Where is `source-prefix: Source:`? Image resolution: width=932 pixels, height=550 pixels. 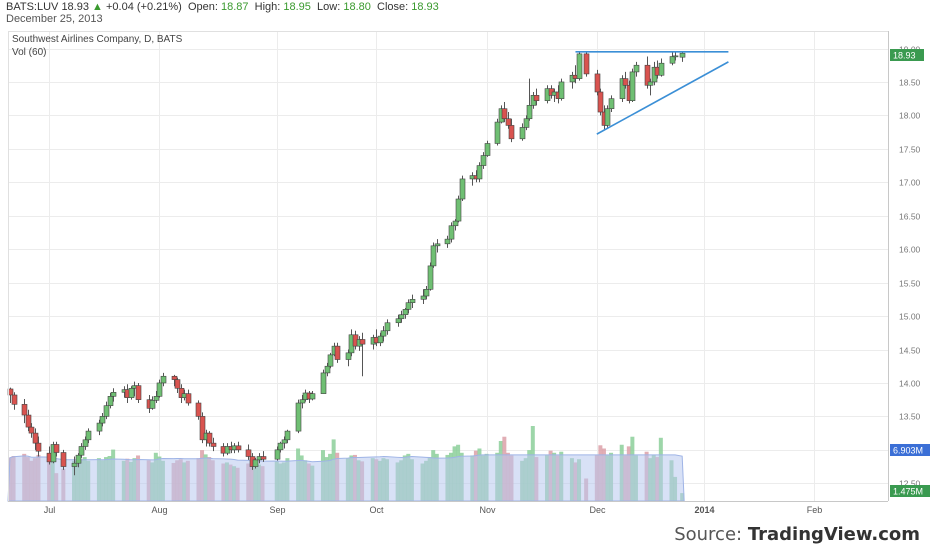 source-prefix: Source: is located at coordinates (711, 534).